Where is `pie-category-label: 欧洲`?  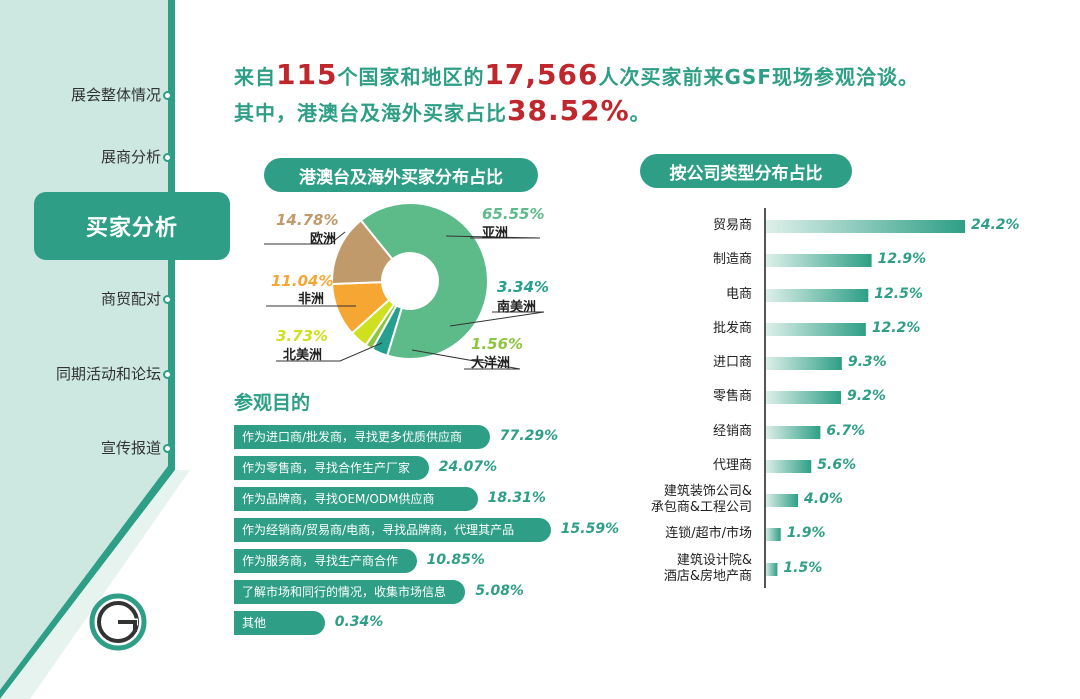
pie-category-label: 欧洲 is located at coordinates (323, 239).